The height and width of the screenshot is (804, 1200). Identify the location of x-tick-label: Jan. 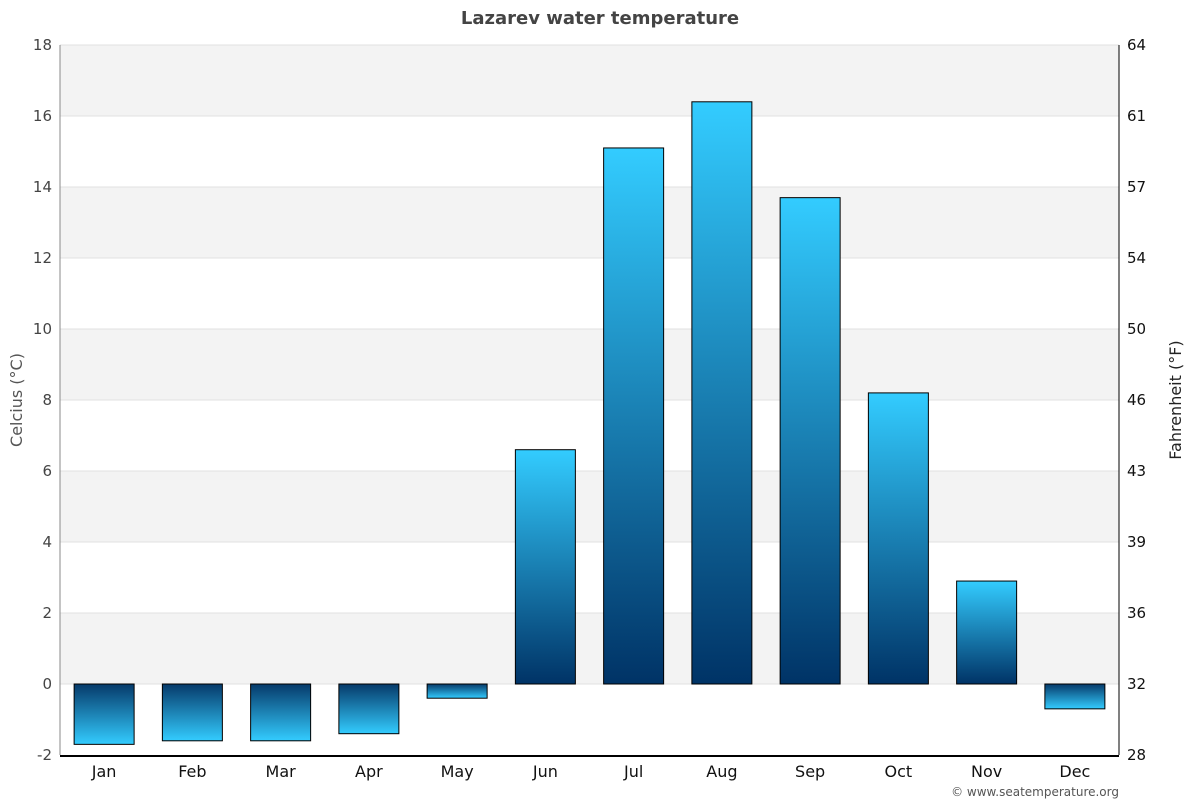
(104, 771).